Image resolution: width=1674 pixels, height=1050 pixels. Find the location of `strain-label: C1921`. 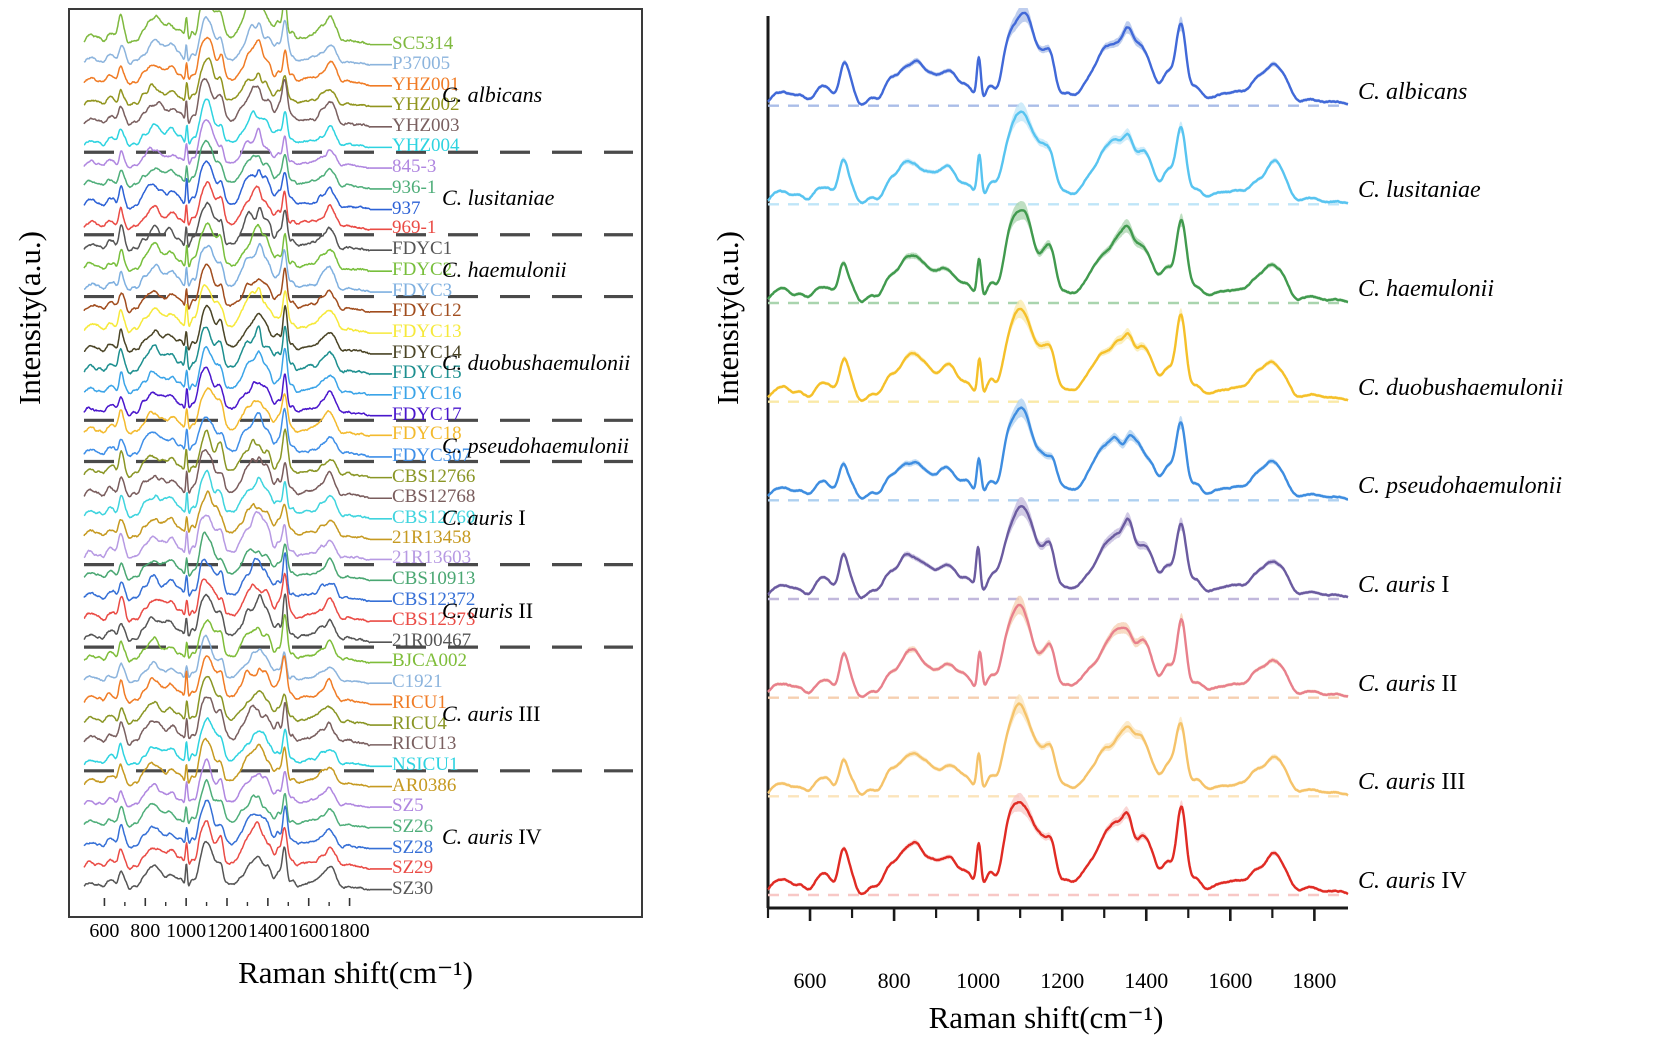

strain-label: C1921 is located at coordinates (417, 682).